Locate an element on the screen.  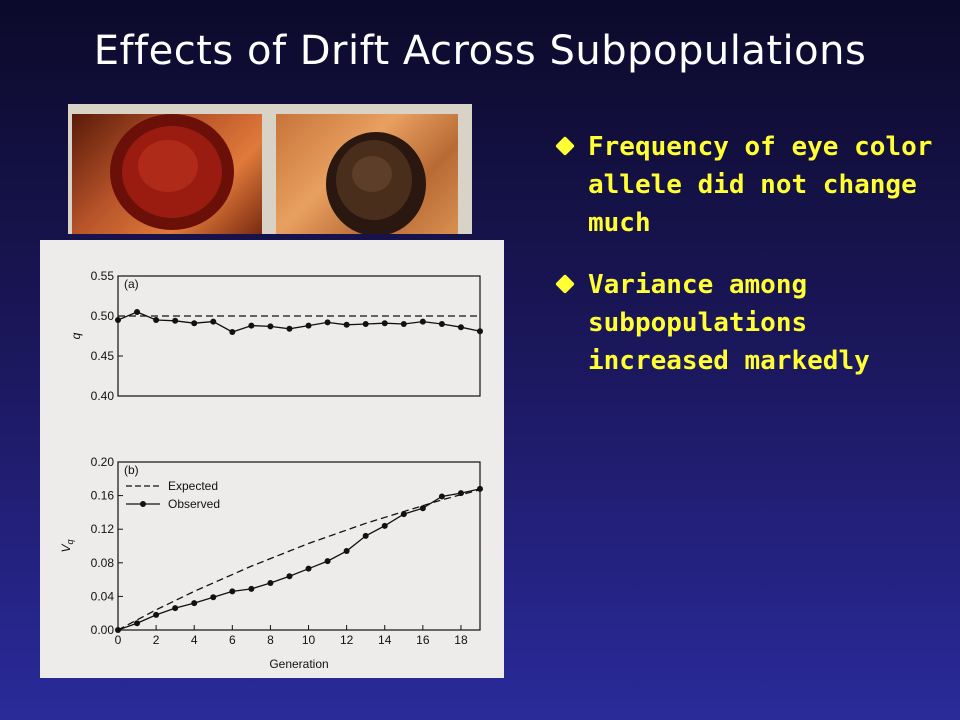
fly-photo-dark-eye is located at coordinates (367, 174).